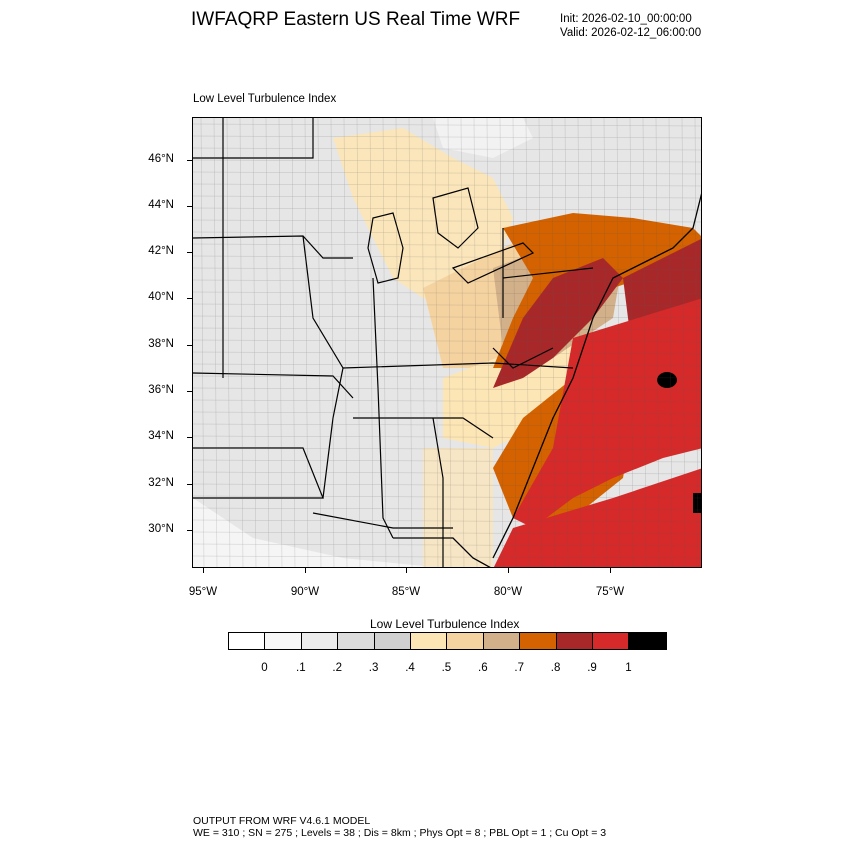  I want to click on valid-time: Valid: 2026-02-12_06:00:00, so click(631, 33).